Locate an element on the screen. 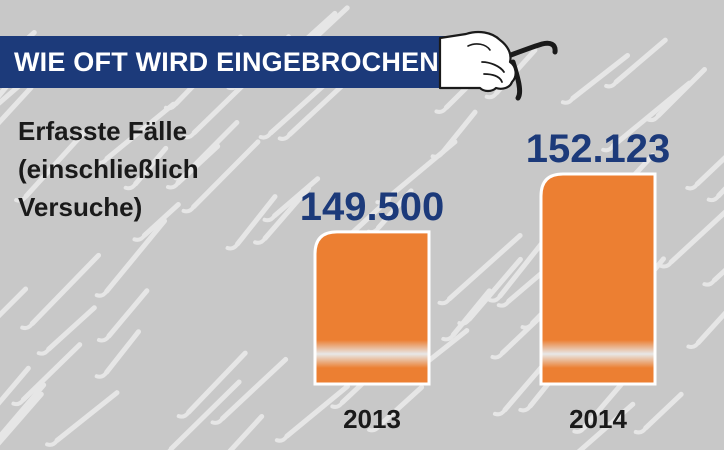 The height and width of the screenshot is (450, 724). bar-rect is located at coordinates (598, 279).